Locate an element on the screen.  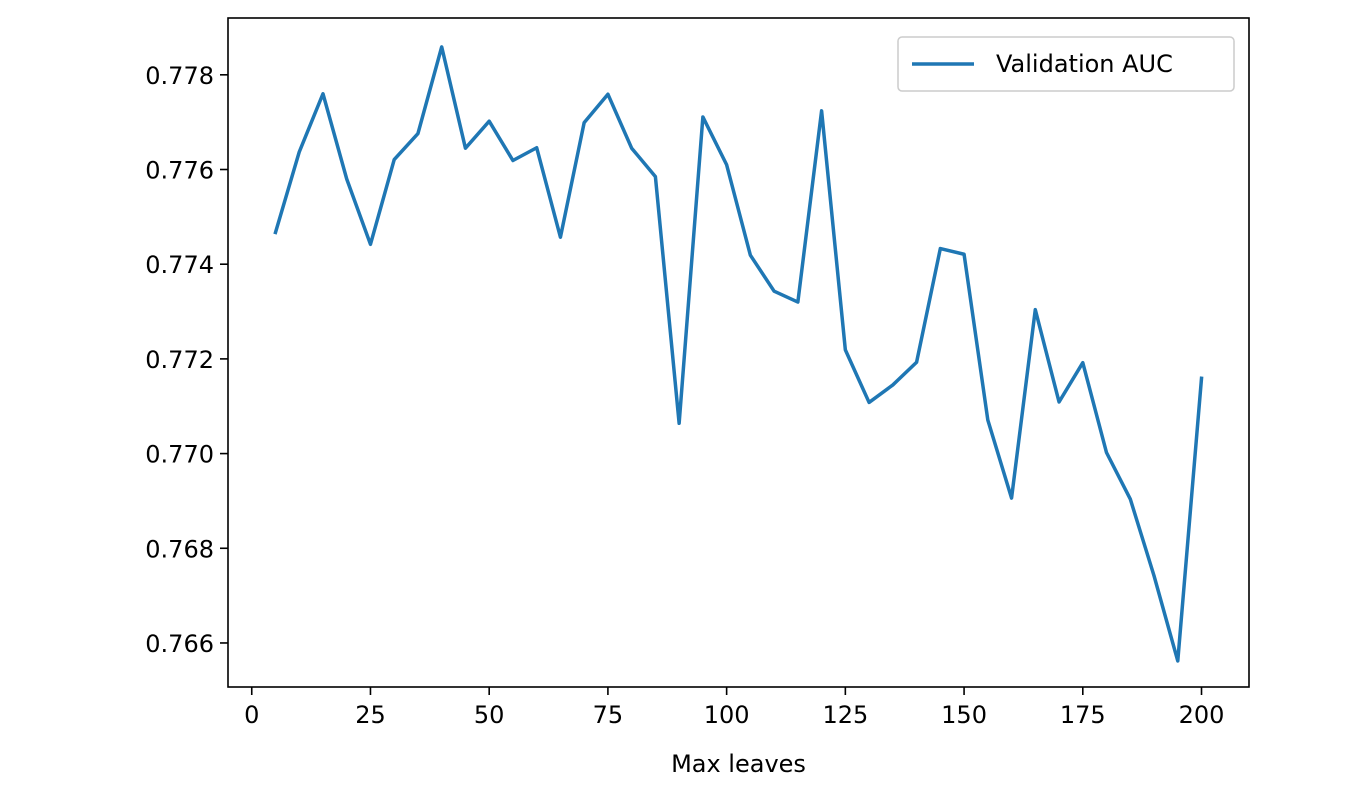
x-axis-ticks: 0 25 50 75 100 125 150 175 200 is located at coordinates (734, 708).